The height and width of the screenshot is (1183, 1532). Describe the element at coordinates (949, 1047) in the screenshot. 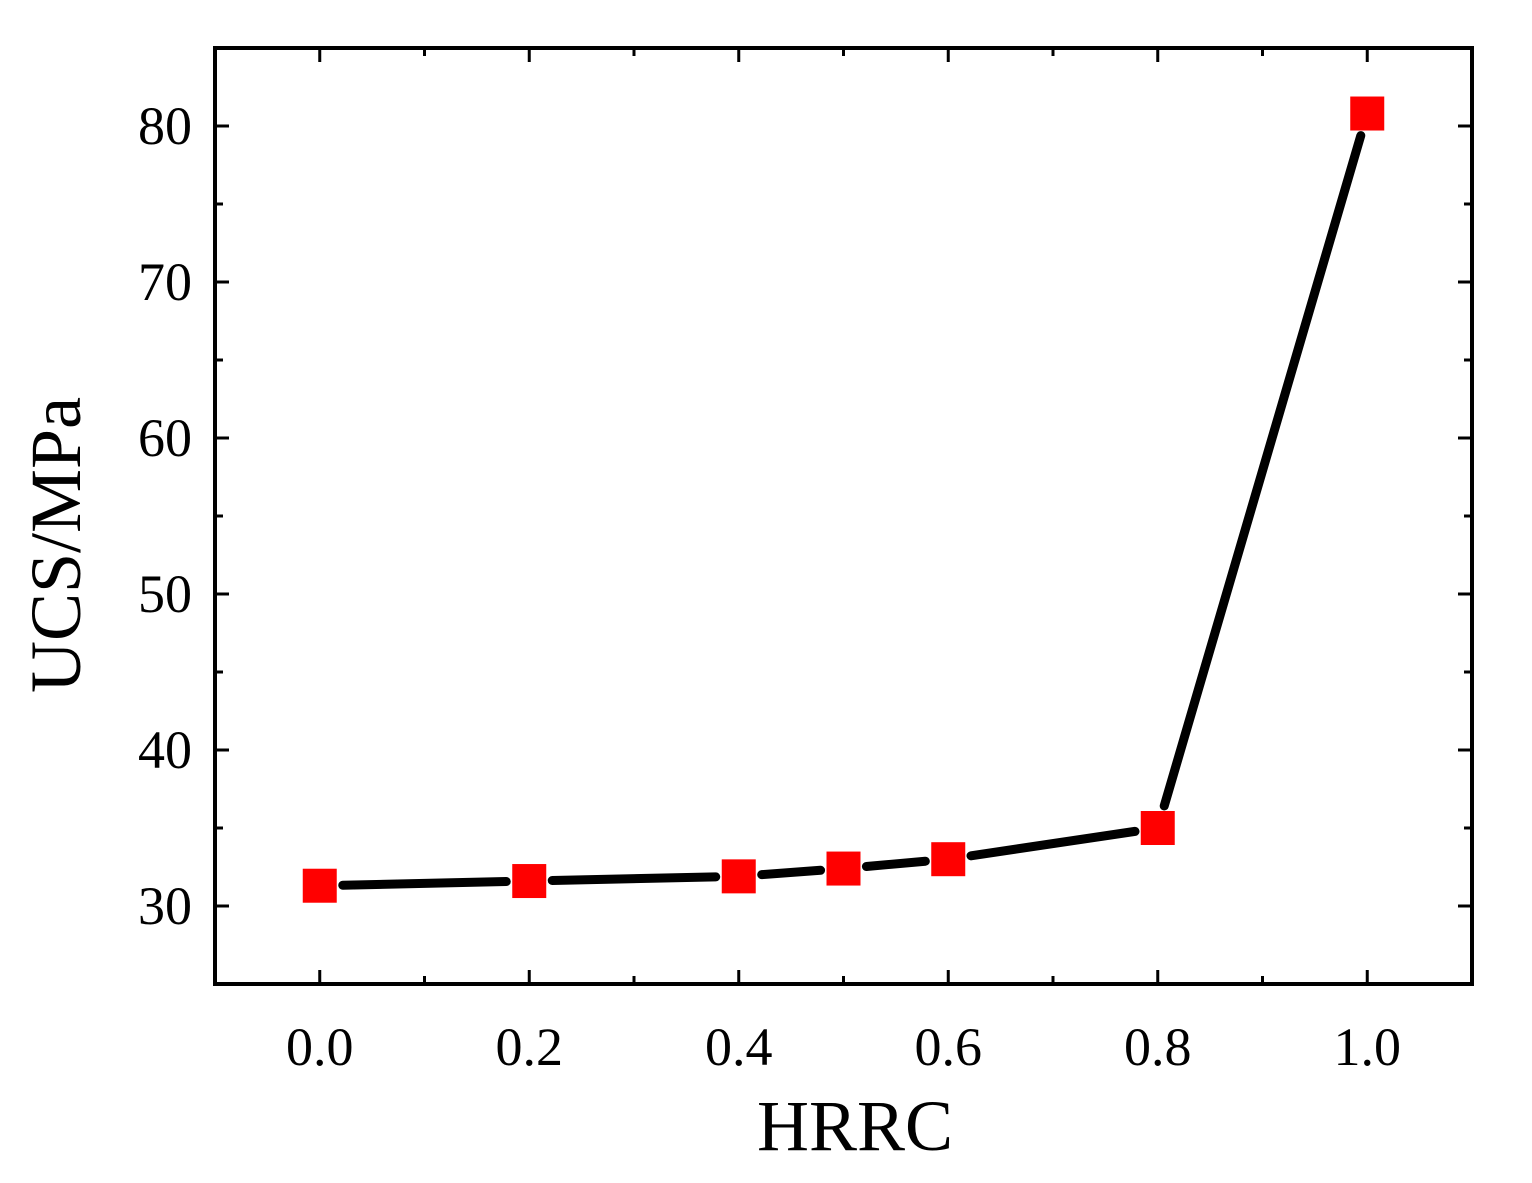

I see `x-tick-label: 0.6` at that location.